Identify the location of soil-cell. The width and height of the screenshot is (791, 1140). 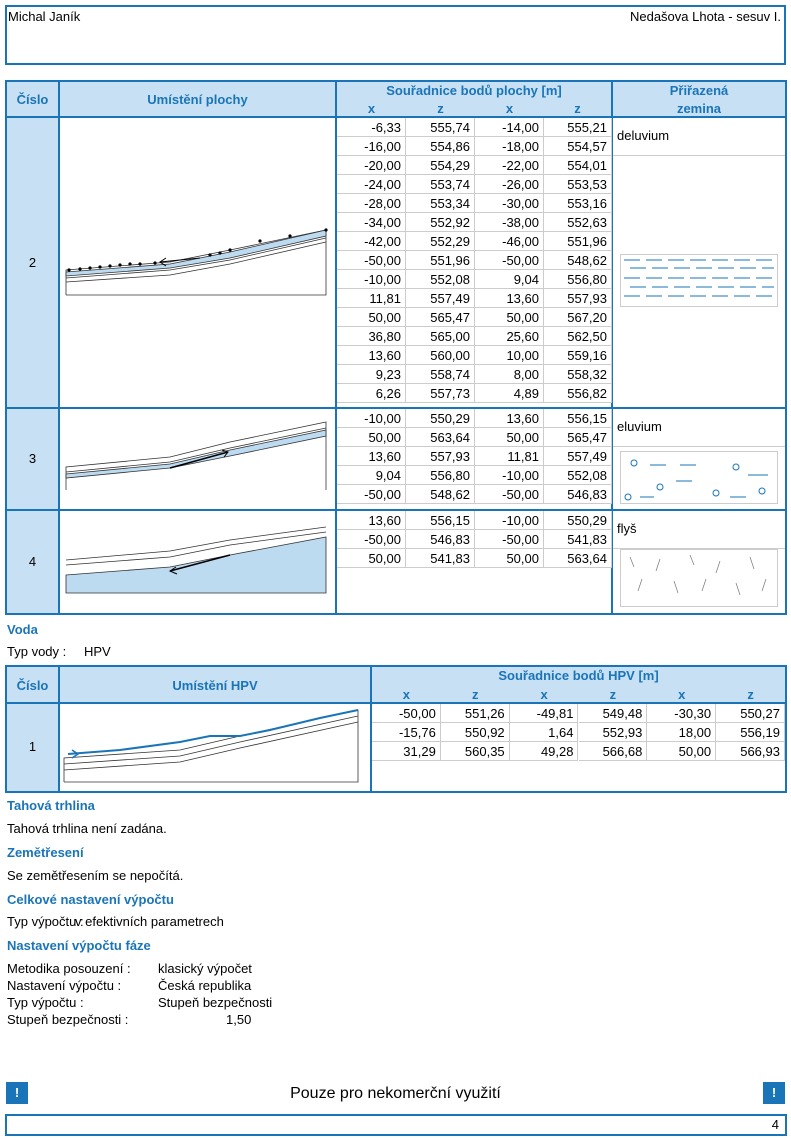
(699, 137).